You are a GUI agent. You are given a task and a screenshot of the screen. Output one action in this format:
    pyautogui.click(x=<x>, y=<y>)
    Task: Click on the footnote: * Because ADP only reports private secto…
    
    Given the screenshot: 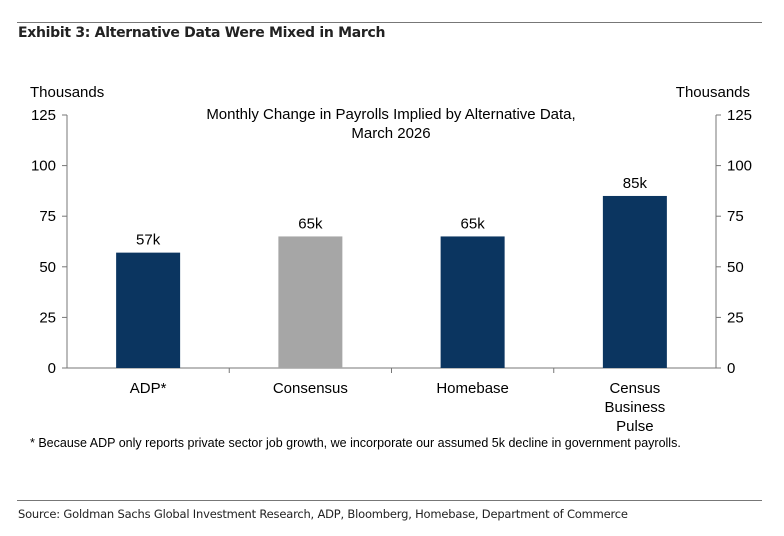 What is the action you would take?
    pyautogui.click(x=355, y=443)
    